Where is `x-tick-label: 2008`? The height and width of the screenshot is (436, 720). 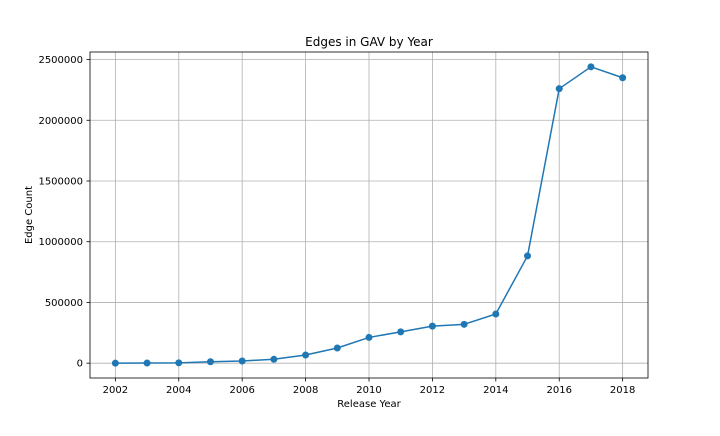
x-tick-label: 2008 is located at coordinates (305, 390).